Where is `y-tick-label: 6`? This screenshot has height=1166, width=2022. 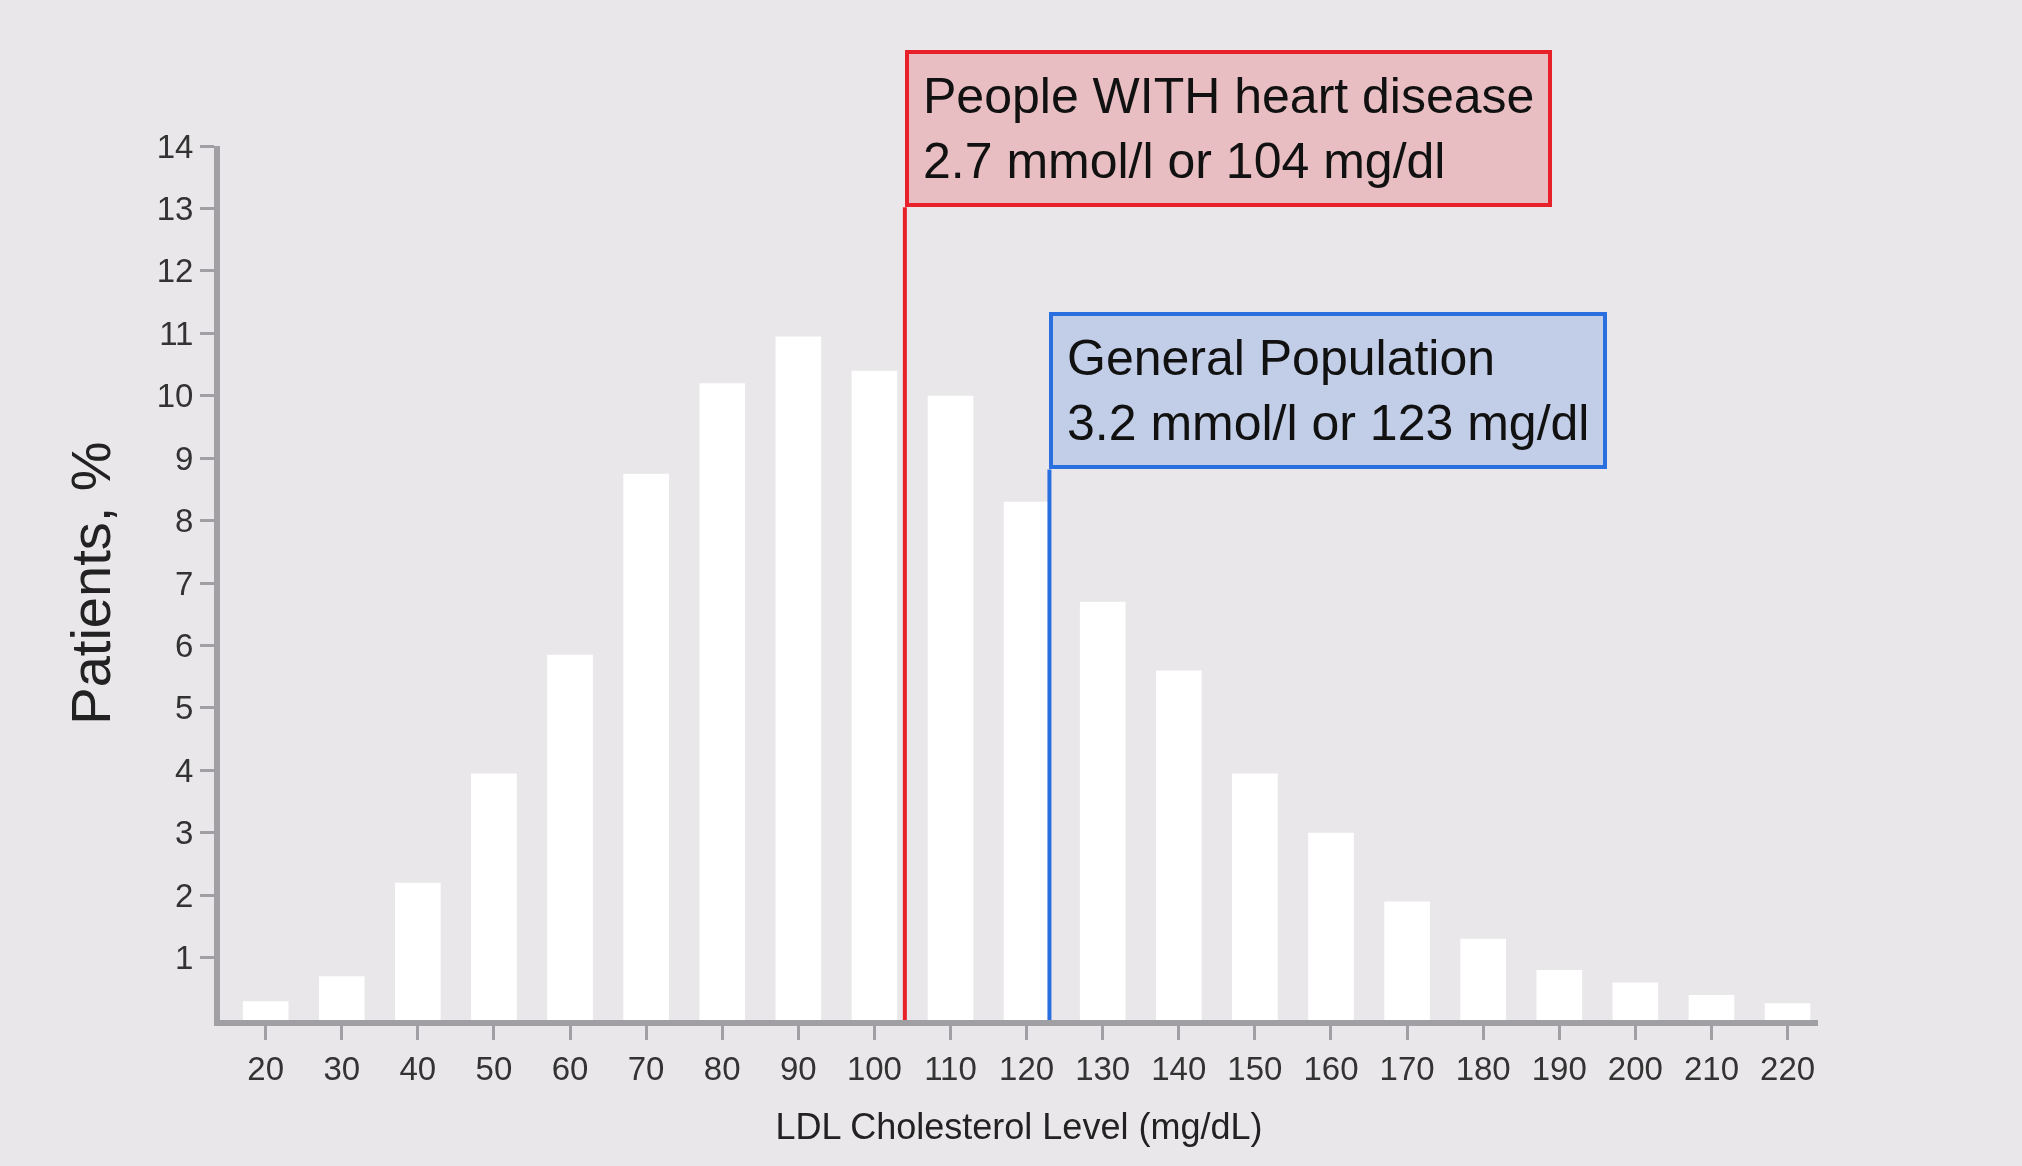
y-tick-label: 6 is located at coordinates (184, 645).